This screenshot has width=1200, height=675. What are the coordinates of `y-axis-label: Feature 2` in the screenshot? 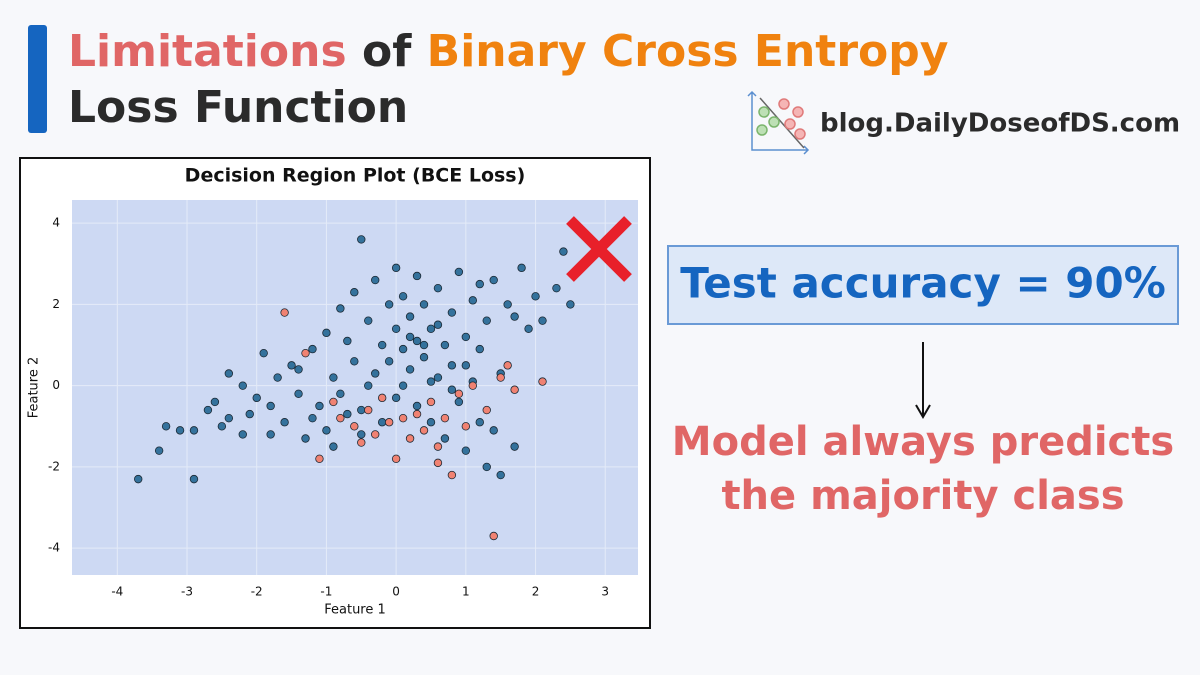 It's located at (34, 388).